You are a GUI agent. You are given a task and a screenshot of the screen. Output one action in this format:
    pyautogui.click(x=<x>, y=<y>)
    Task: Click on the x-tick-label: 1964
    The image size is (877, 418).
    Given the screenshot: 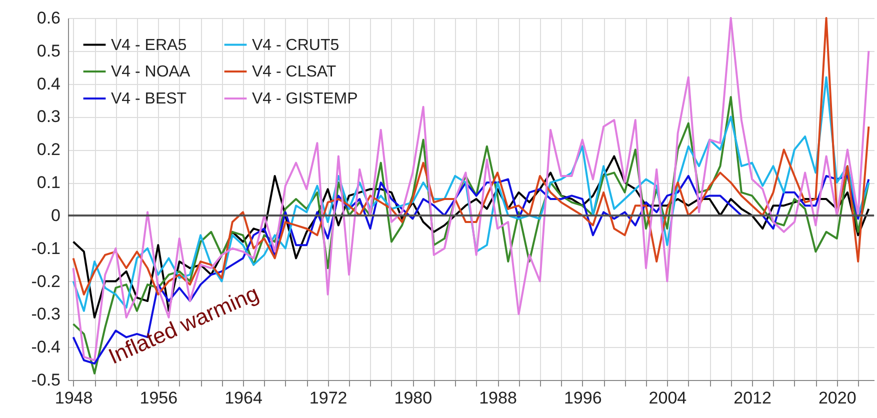 What is the action you would take?
    pyautogui.click(x=243, y=398)
    